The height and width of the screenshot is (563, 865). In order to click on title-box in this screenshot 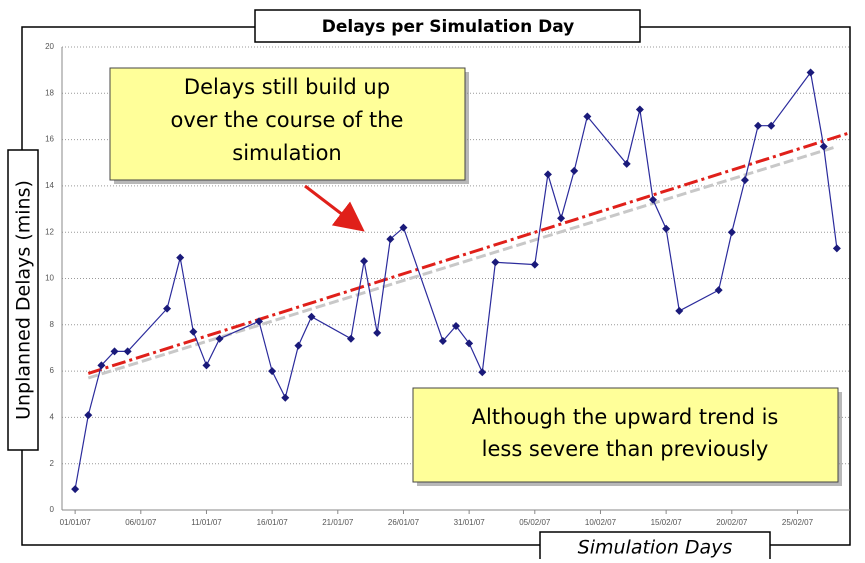, I will do `click(447, 26)`.